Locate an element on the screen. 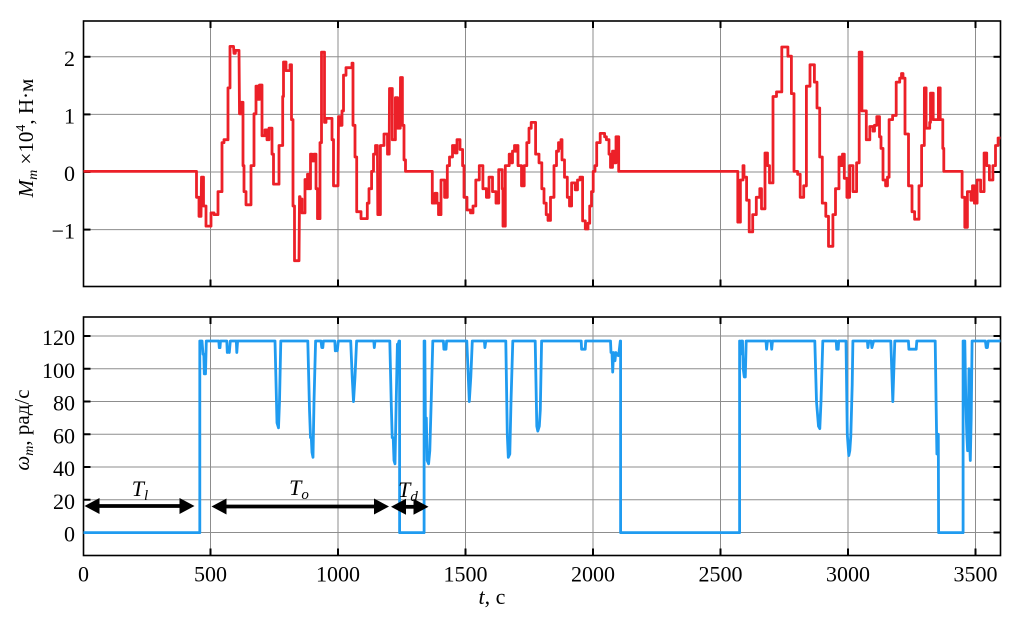  svg-text: ωm, рад/с is located at coordinates (23, 429).